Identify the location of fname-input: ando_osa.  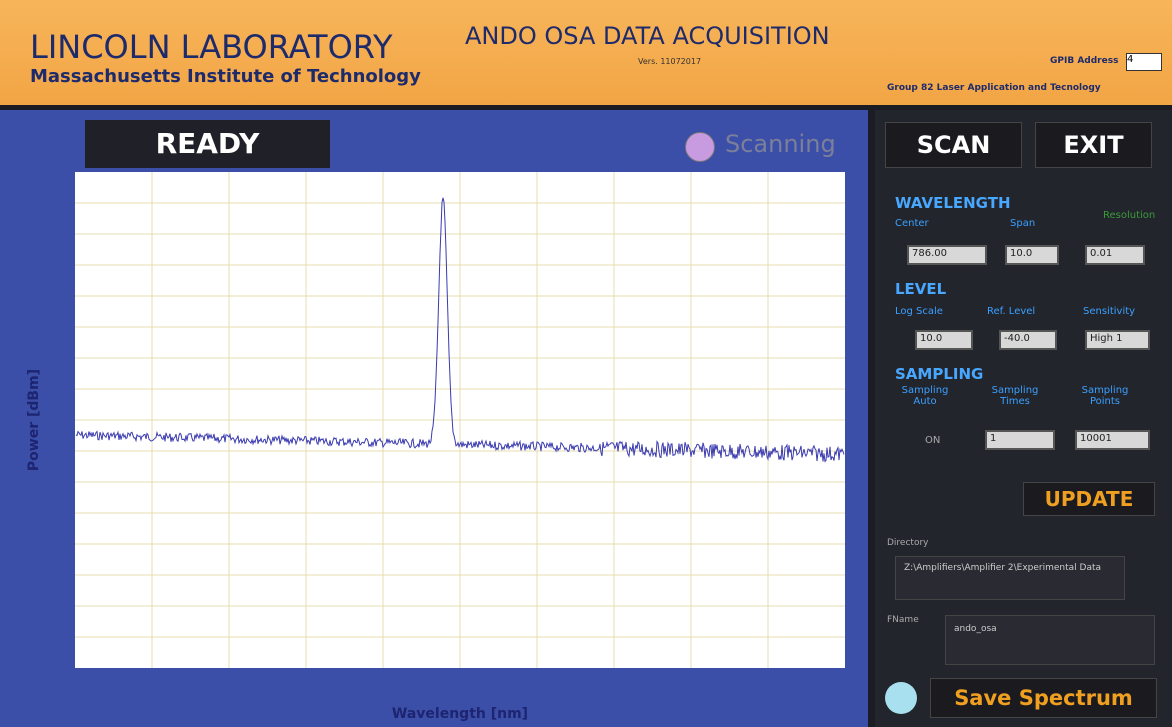
(1050, 640).